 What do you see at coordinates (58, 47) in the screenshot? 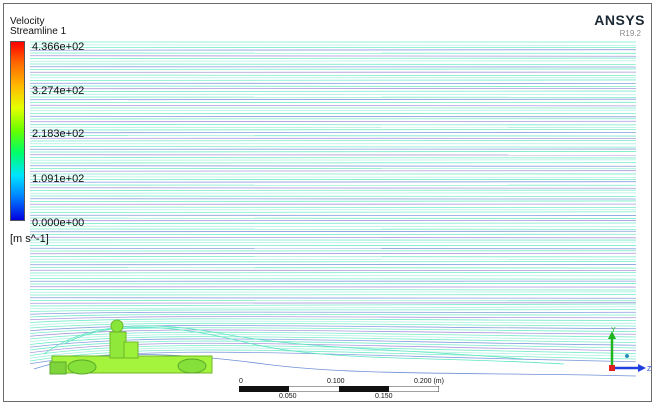
I see `legend-tick-max: 4.366e+02` at bounding box center [58, 47].